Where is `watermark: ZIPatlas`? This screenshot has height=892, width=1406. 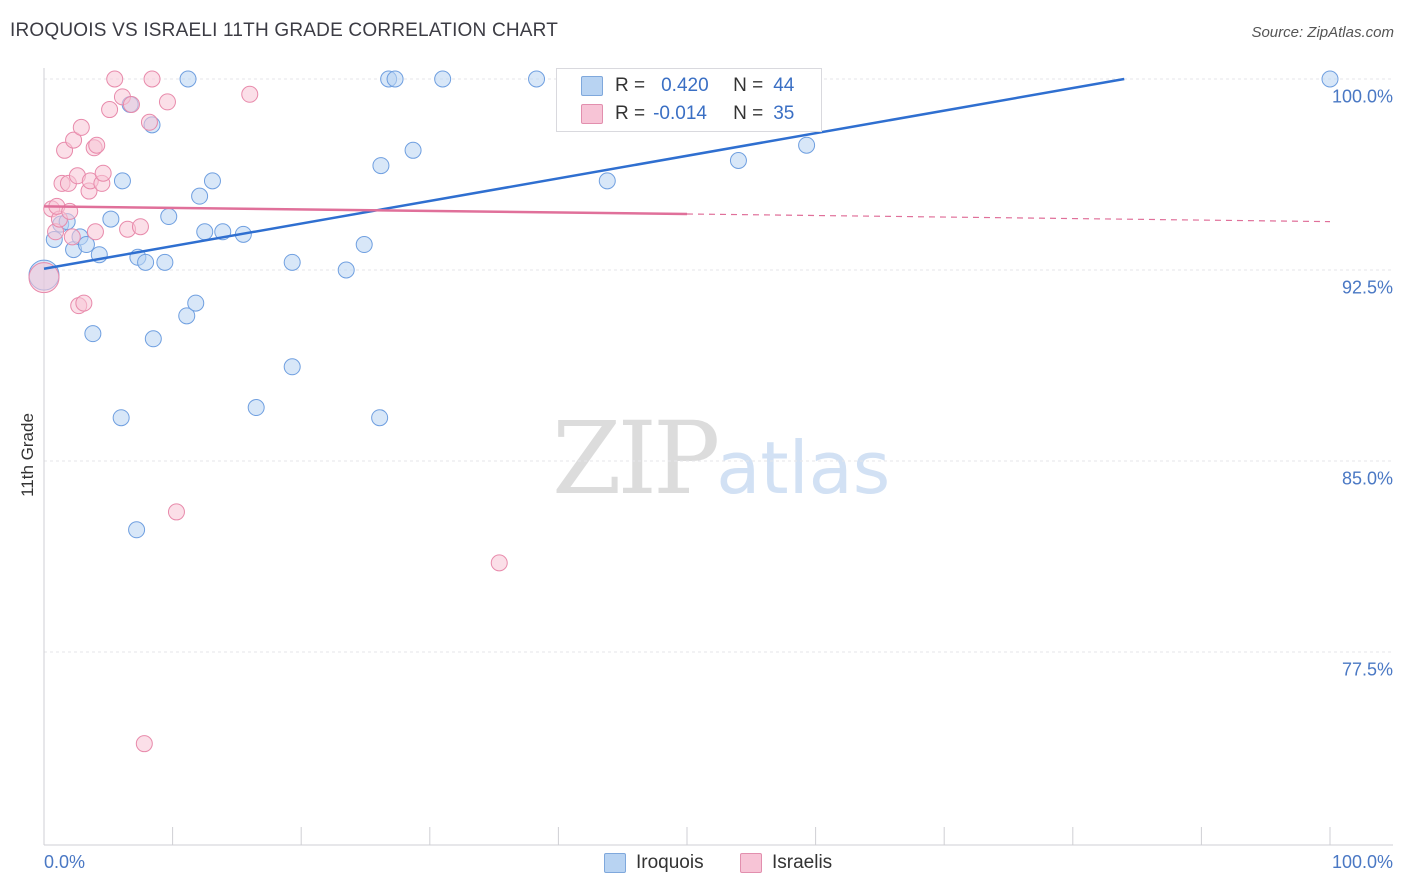 watermark: ZIPatlas is located at coordinates (721, 458).